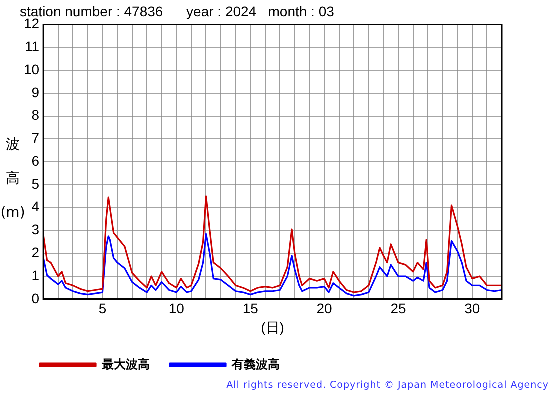  I want to click on x-tick-label: 25, so click(398, 308).